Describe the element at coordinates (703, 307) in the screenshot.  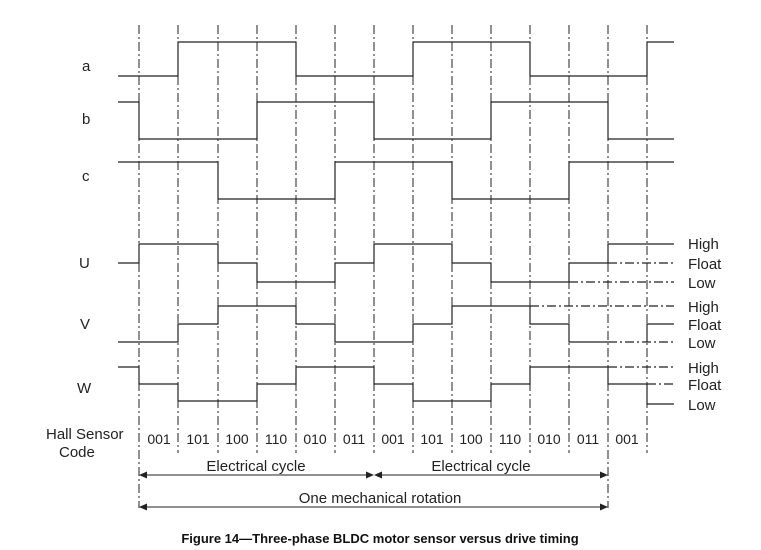
I see `level-label-v-high: High` at that location.